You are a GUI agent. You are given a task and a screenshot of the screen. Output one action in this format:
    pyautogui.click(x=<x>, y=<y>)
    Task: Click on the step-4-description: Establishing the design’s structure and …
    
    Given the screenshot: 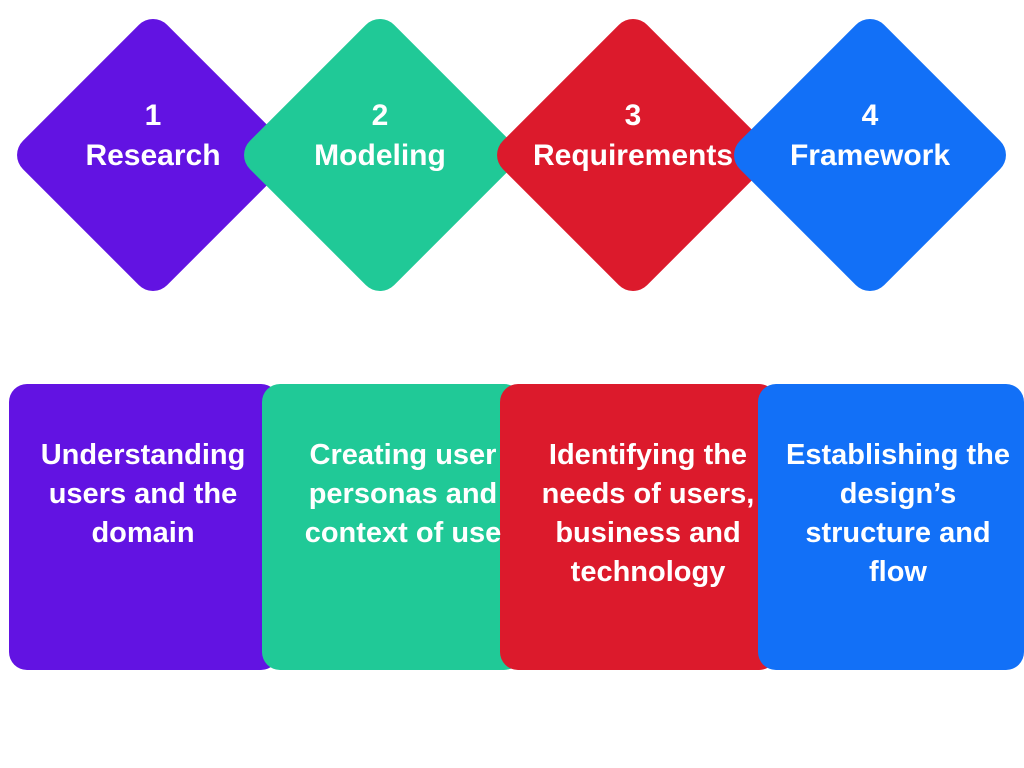 What is the action you would take?
    pyautogui.click(x=898, y=513)
    